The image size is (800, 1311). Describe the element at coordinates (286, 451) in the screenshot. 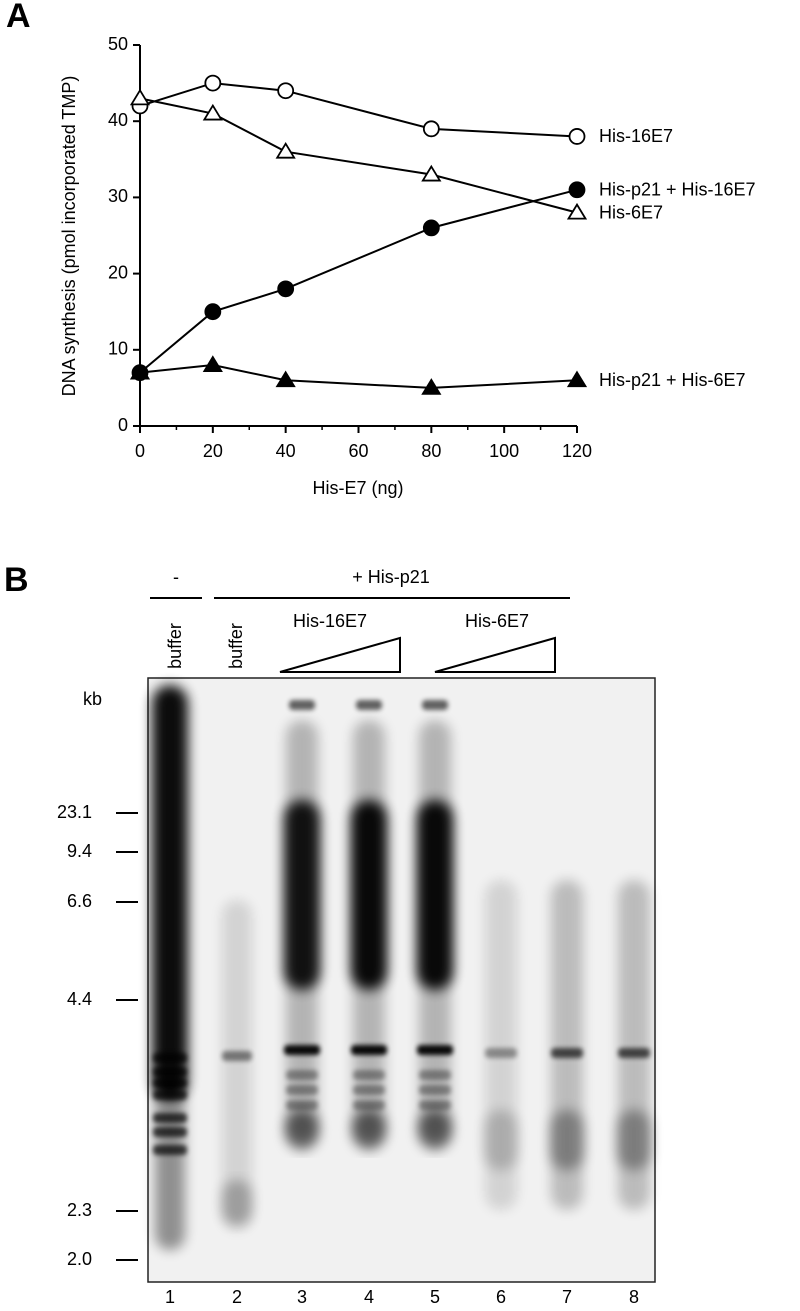

I see `x-tick-label: 40` at that location.